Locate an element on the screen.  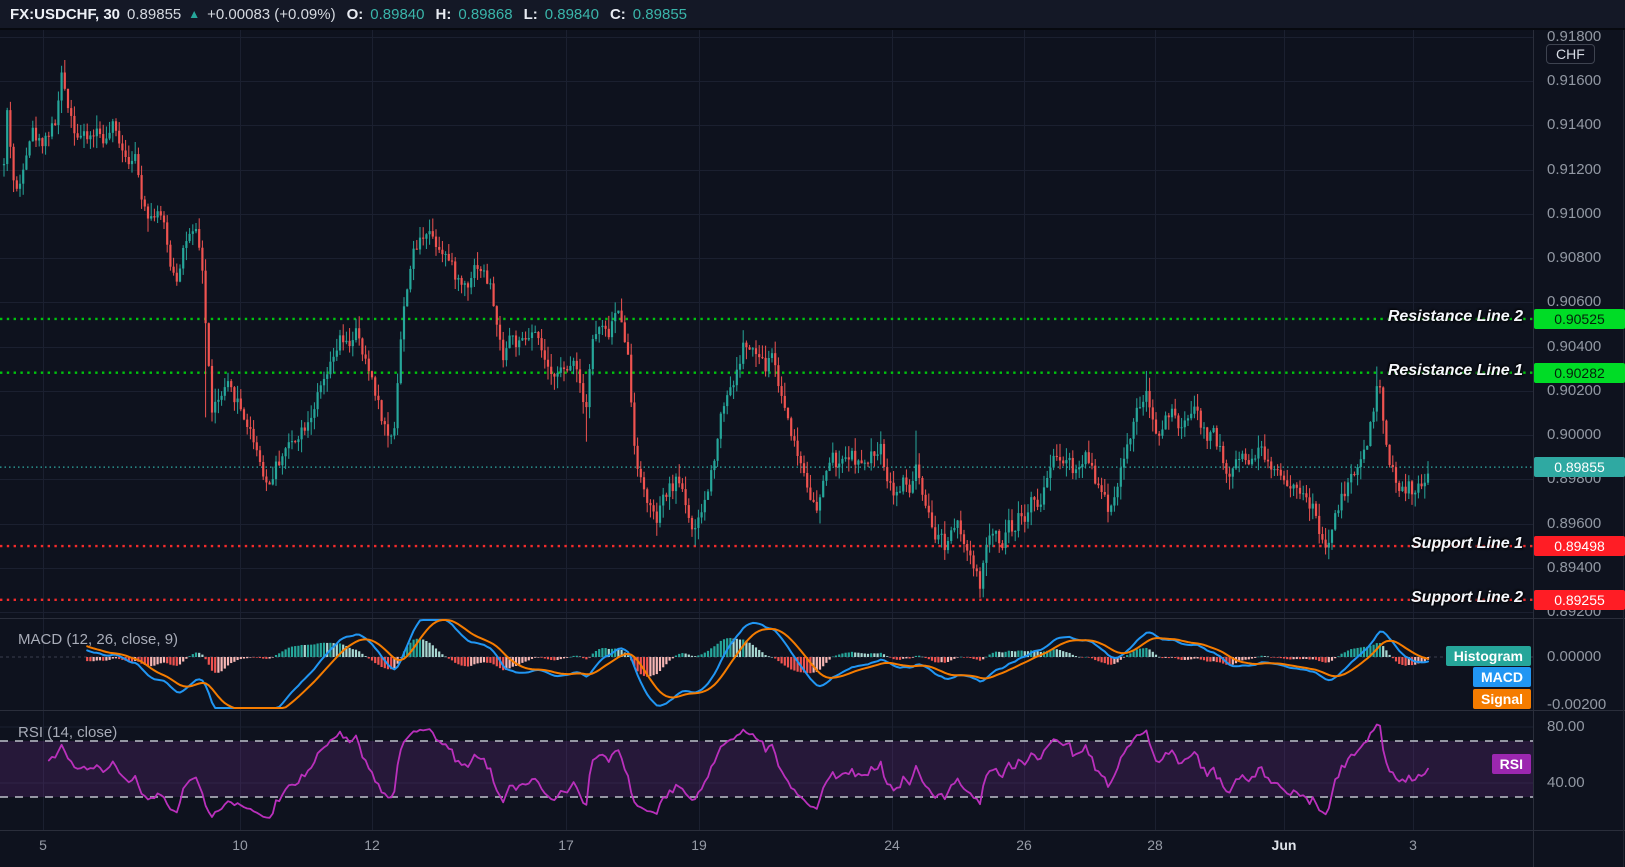
price-tick-label: 0.90000 is located at coordinates (1574, 435).